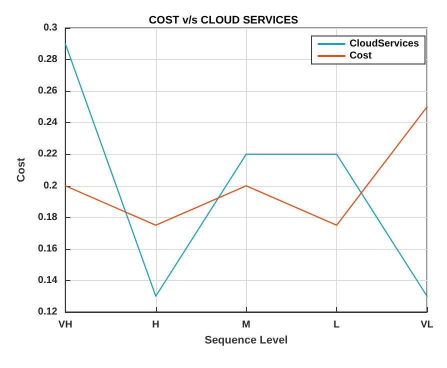  I want to click on chart-title: COST v/s CLOUD SERVICES, so click(223, 20).